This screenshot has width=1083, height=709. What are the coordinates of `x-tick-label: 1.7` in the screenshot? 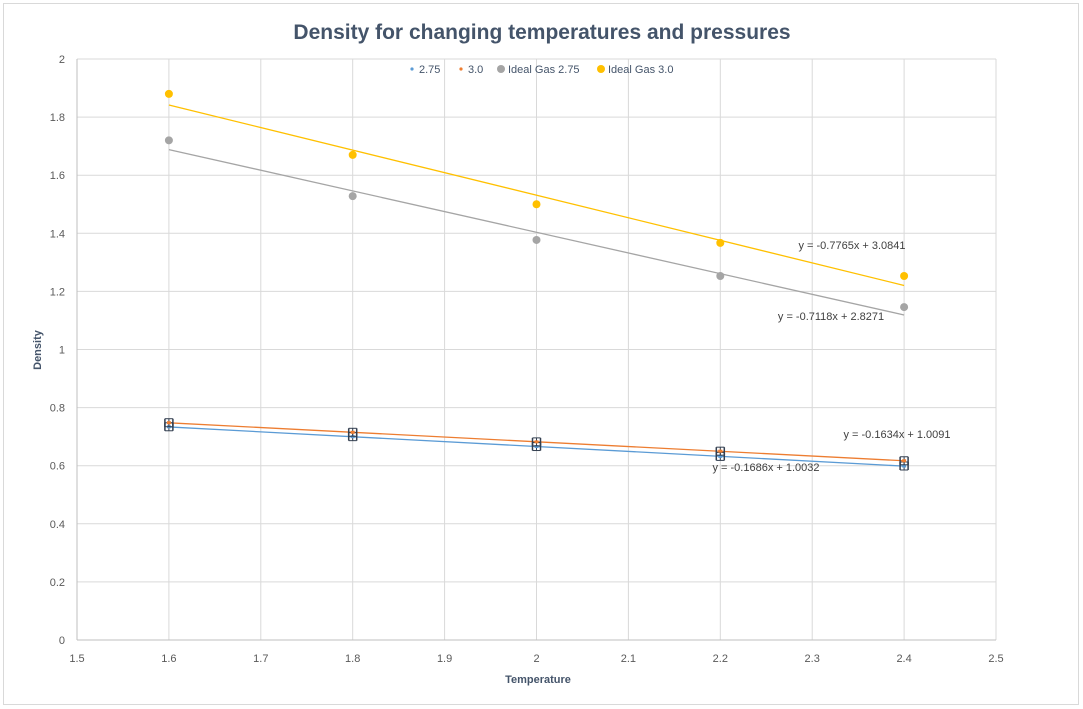 It's located at (260, 659).